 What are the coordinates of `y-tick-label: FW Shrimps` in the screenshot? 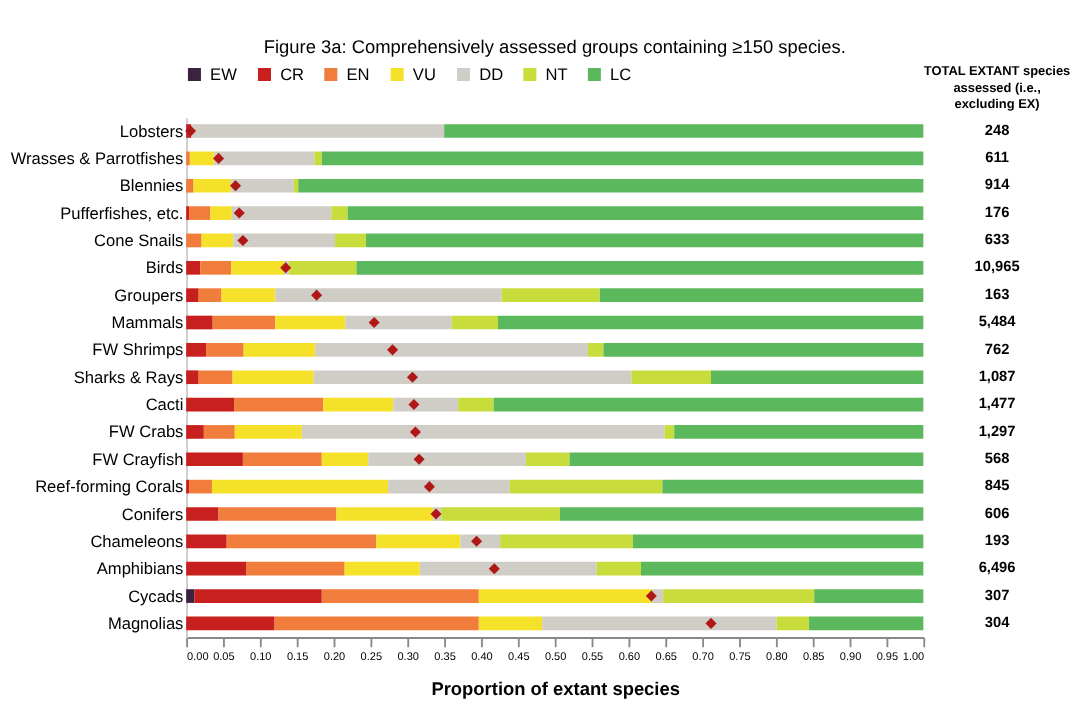 It's located at (138, 349).